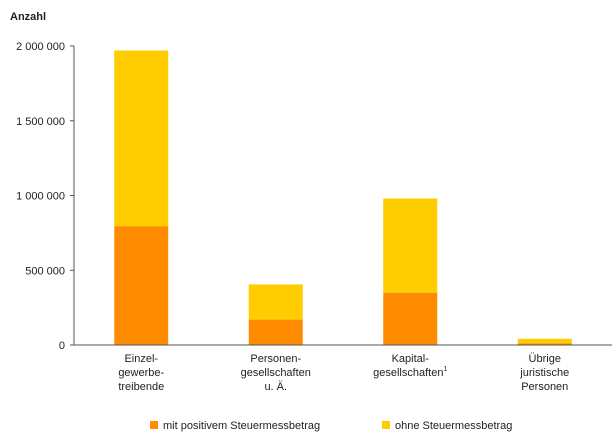 The image size is (616, 442). What do you see at coordinates (141, 387) in the screenshot?
I see `x-category-label-line: treibende` at bounding box center [141, 387].